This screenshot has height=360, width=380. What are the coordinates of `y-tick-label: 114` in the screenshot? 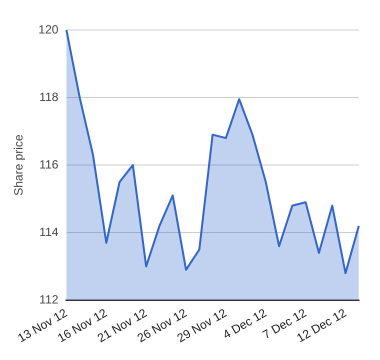 It's located at (49, 231).